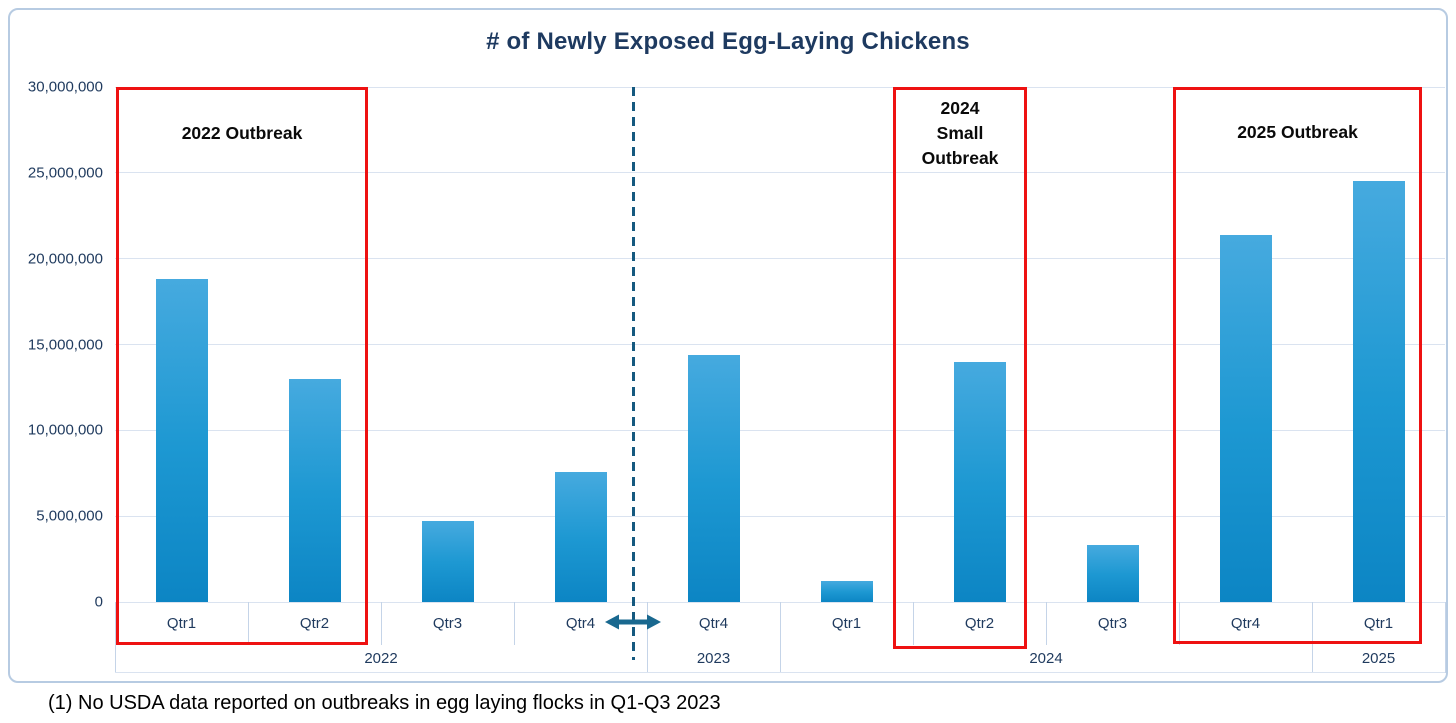 The height and width of the screenshot is (723, 1456). I want to click on bar-2024-Qtr1, so click(846, 591).